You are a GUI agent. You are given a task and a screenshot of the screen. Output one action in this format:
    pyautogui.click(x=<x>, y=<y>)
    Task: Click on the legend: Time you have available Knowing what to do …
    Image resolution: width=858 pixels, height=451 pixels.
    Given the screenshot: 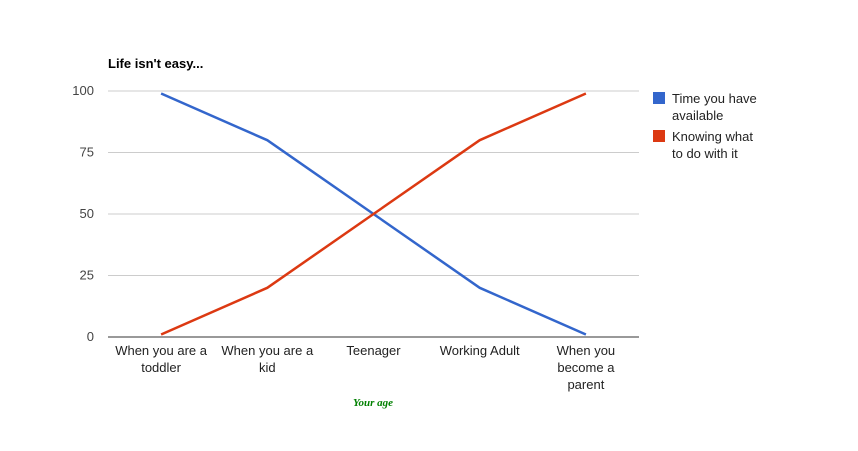 What is the action you would take?
    pyautogui.click(x=705, y=126)
    